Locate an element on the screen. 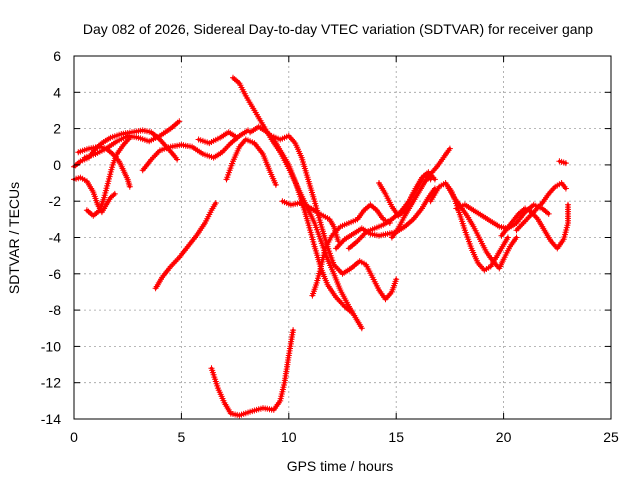 The image size is (640, 480). y-tick-label: -8 is located at coordinates (55, 310).